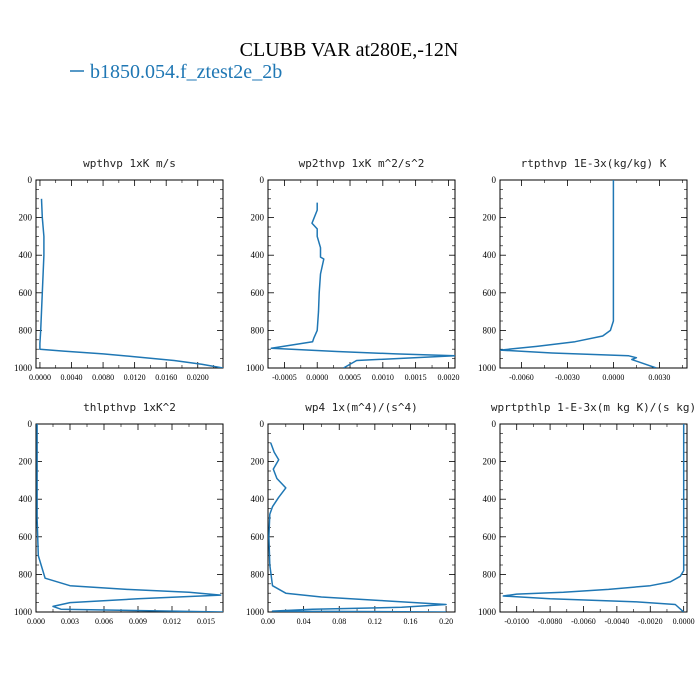 This screenshot has width=700, height=700. I want to click on x-tick-label: 0.0200, so click(198, 377).